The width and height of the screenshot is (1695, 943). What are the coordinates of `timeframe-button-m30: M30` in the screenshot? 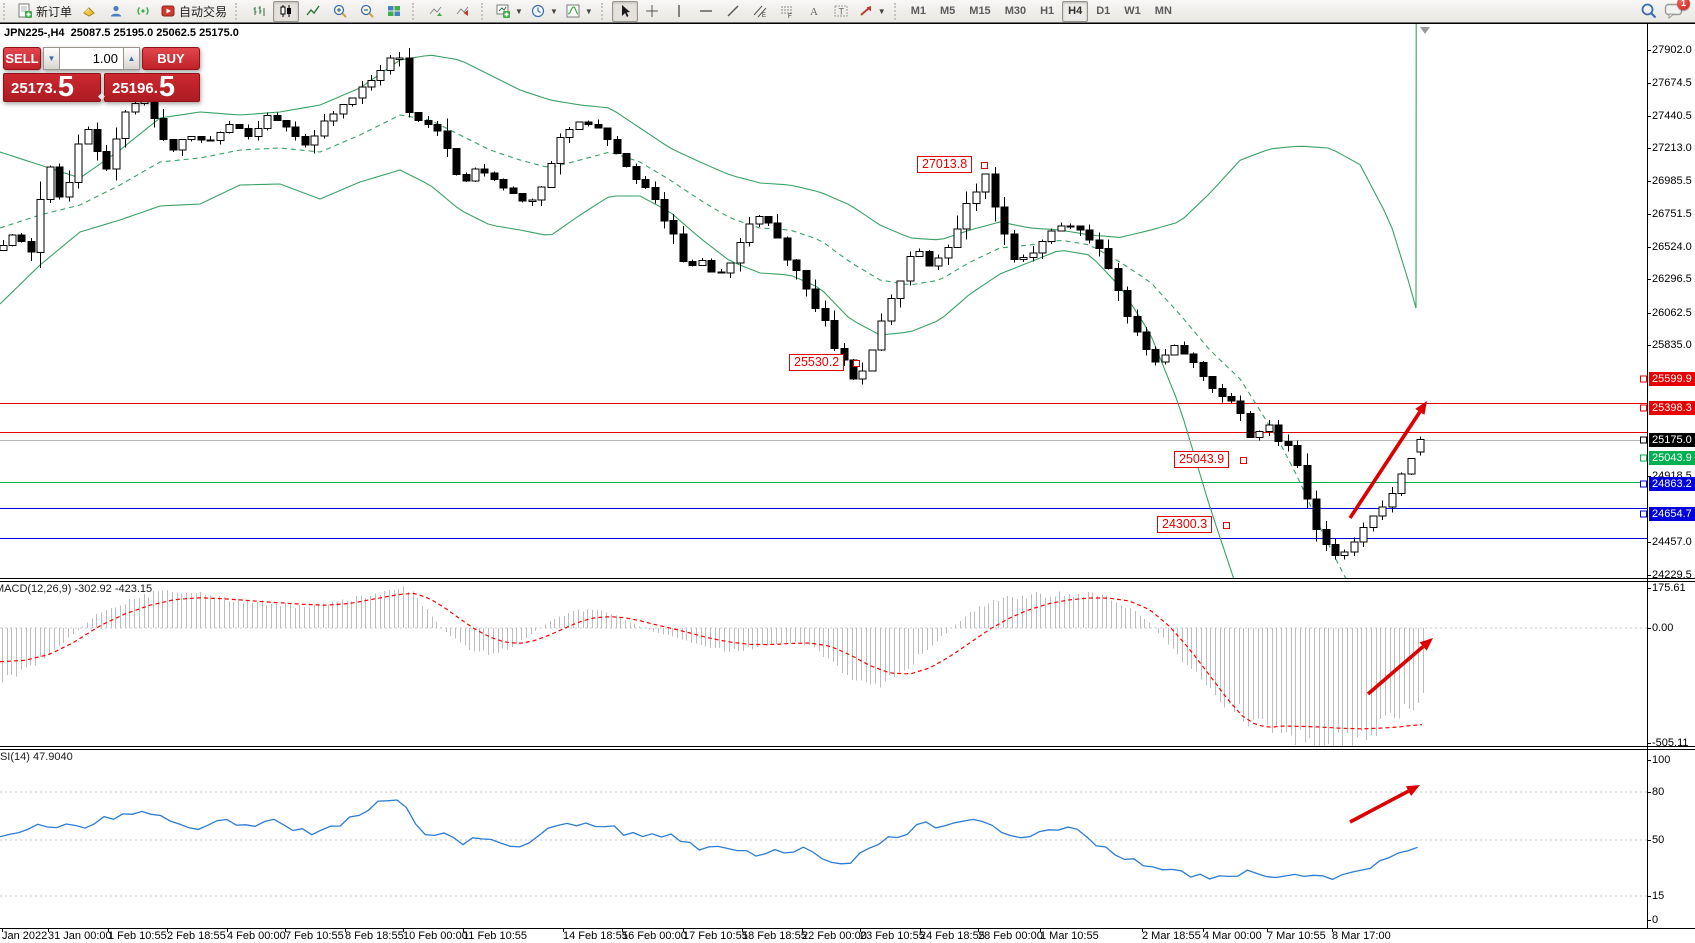 It's located at (1015, 10).